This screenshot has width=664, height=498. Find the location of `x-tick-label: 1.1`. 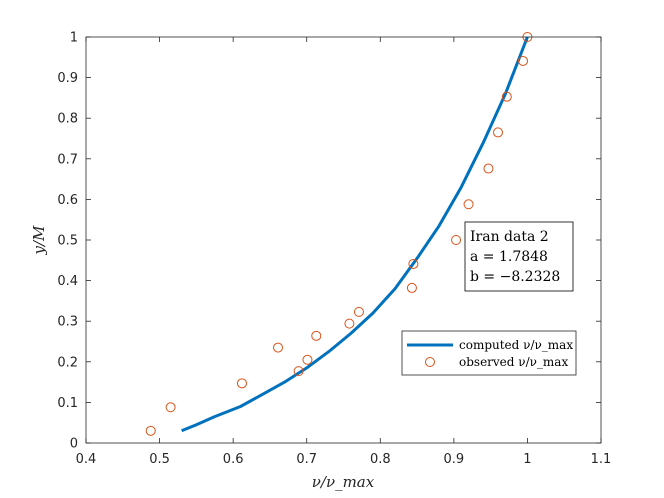

x-tick-label: 1.1 is located at coordinates (601, 459).